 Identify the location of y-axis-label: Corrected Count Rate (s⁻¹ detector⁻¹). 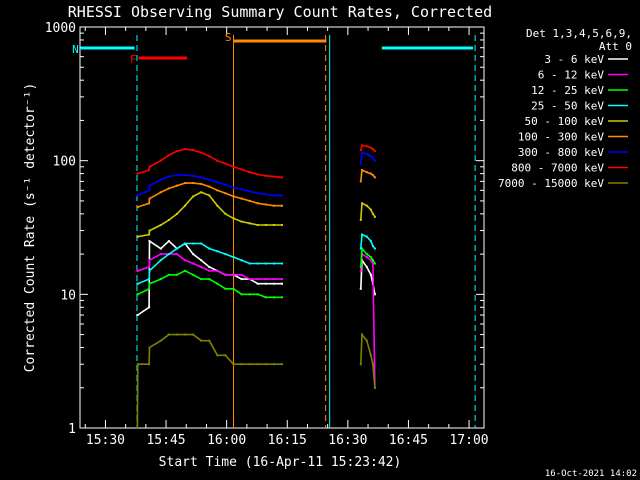
(30, 228).